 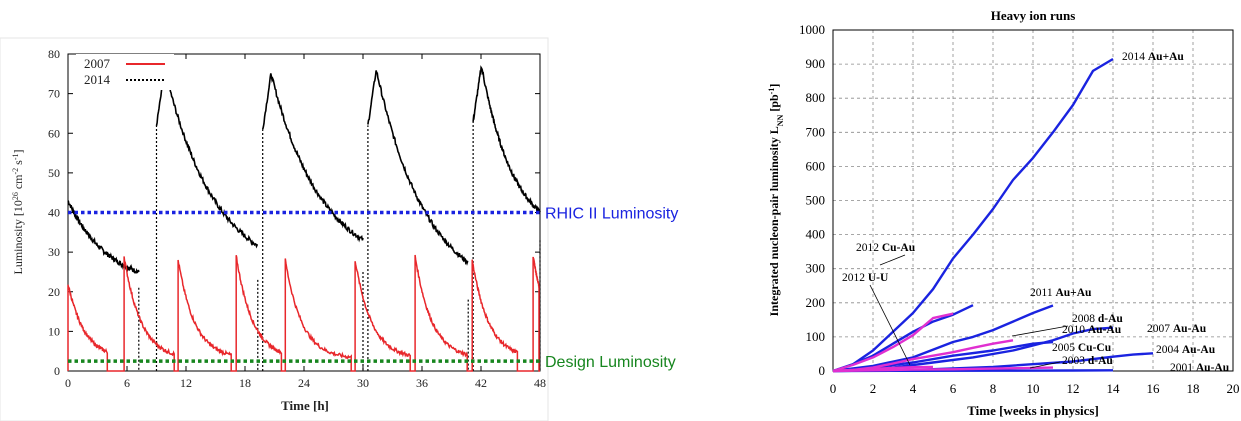 What do you see at coordinates (1073, 388) in the screenshot?
I see `right-x-tick-label: 12` at bounding box center [1073, 388].